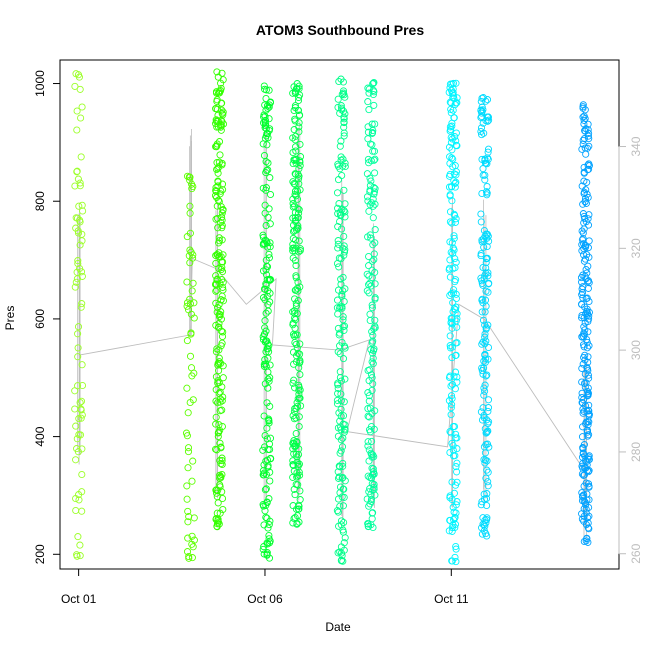 The height and width of the screenshot is (650, 650). Describe the element at coordinates (40, 436) in the screenshot. I see `y-tick-label: 400` at that location.